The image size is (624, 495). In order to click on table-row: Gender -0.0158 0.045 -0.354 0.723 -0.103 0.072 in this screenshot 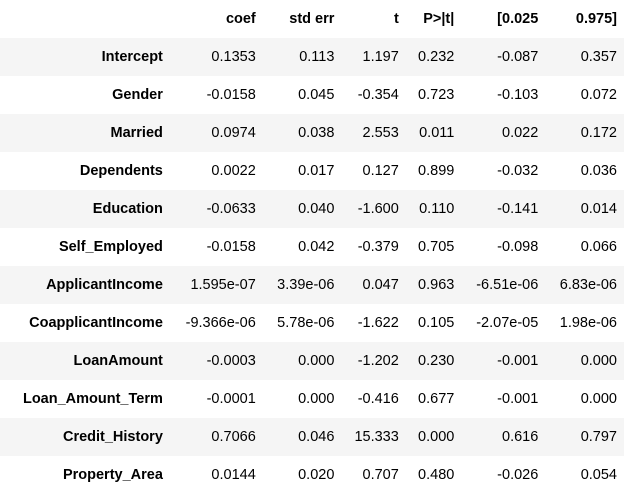, I will do `click(312, 95)`.